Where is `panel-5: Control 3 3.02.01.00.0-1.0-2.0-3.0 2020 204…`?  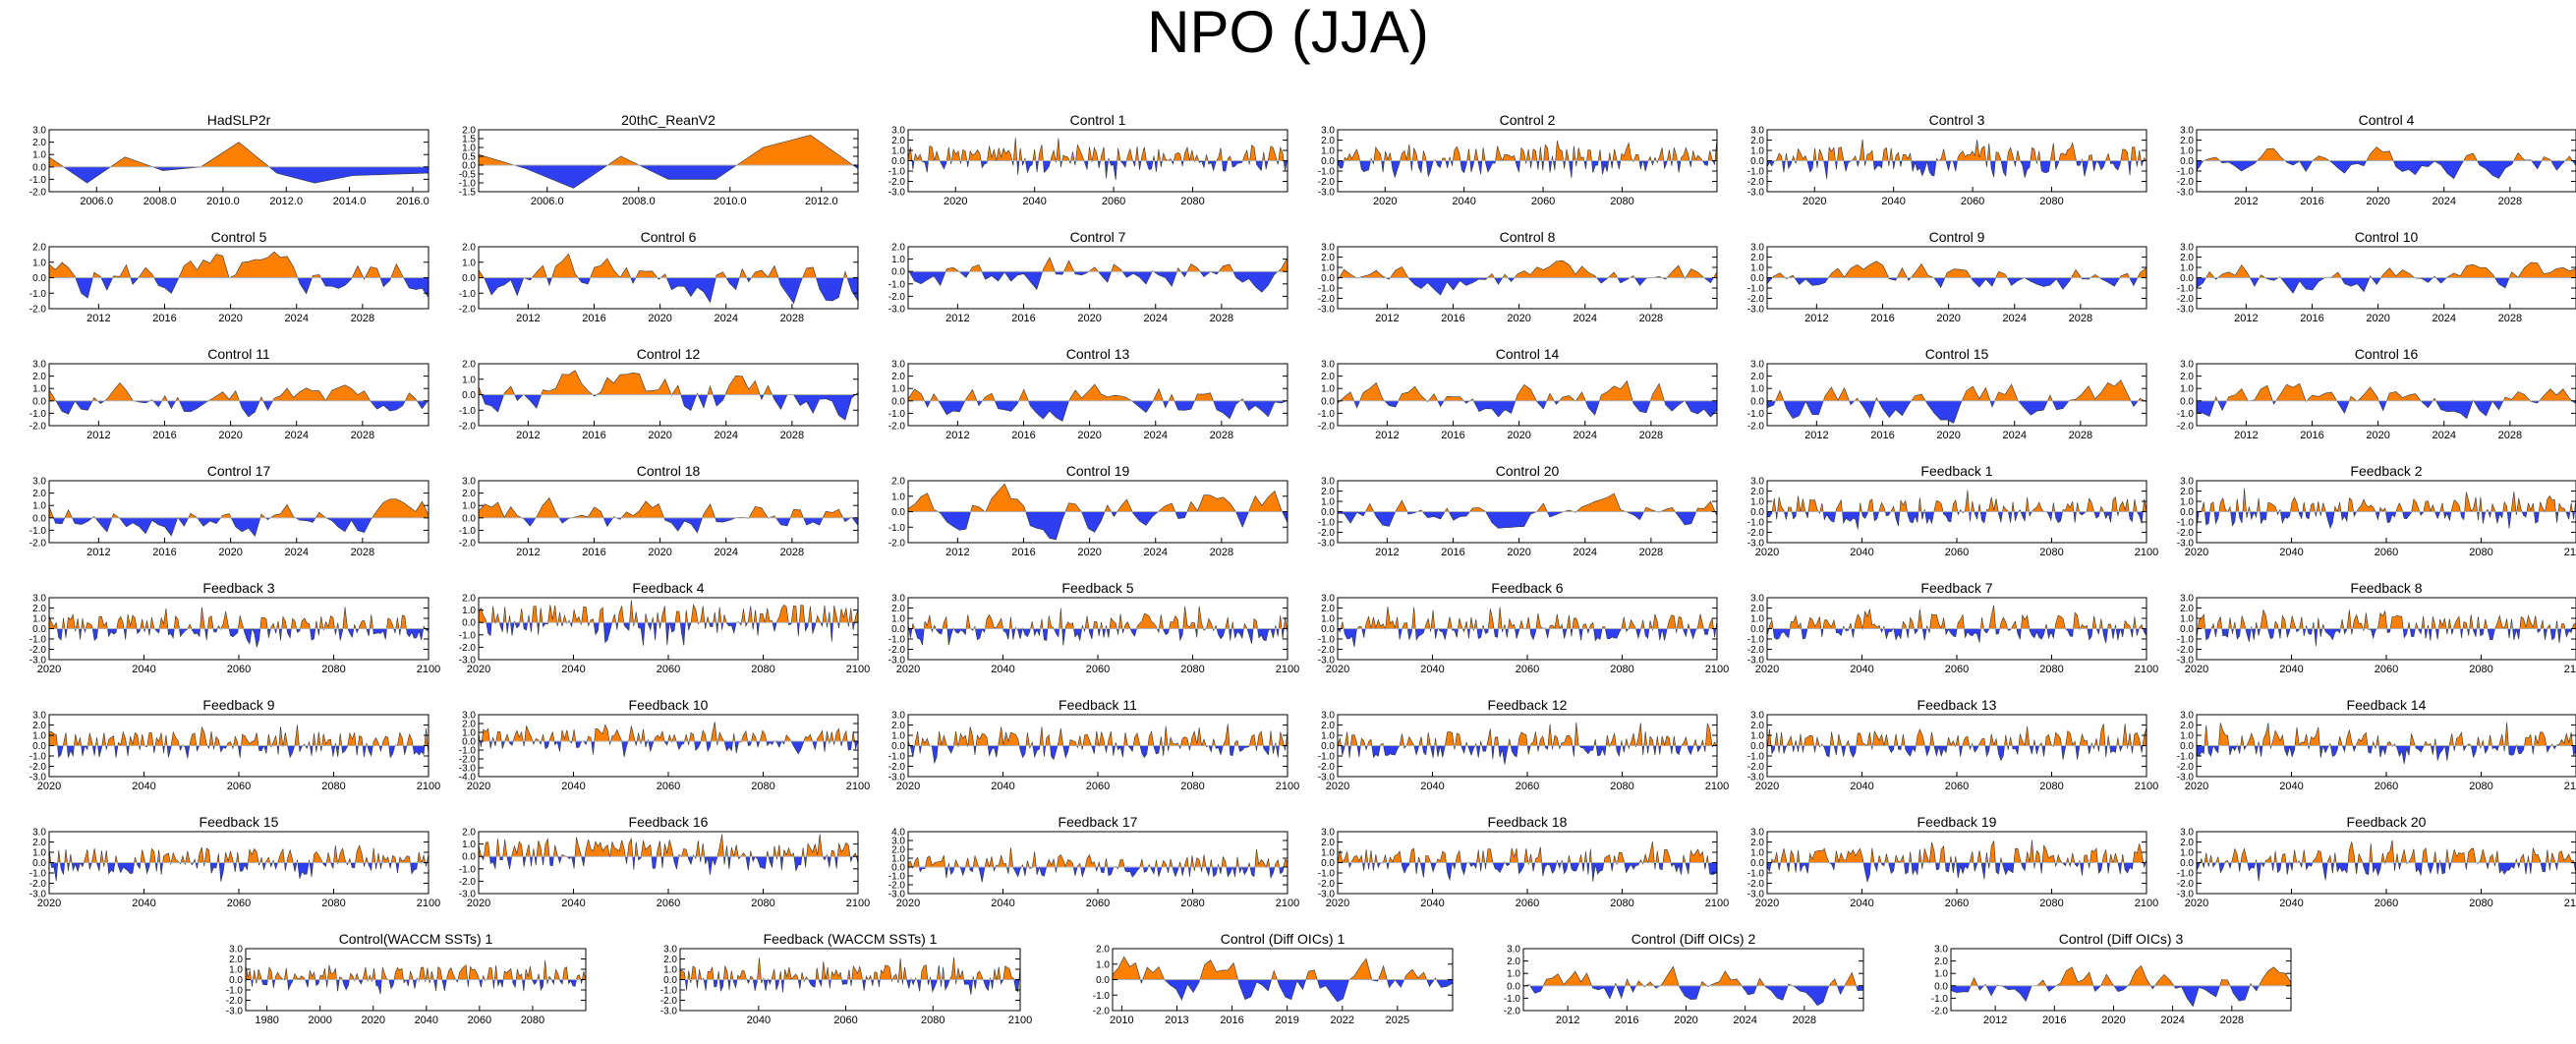
panel-5: Control 3 3.02.01.00.0-1.0-2.0-3.0 2020 204… is located at coordinates (1947, 159).